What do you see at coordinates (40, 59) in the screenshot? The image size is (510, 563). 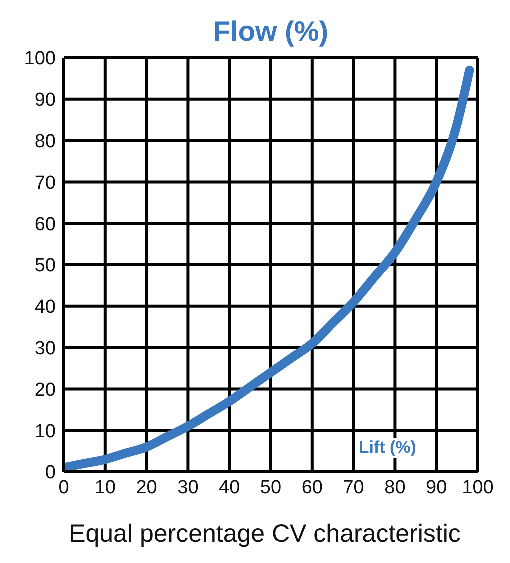 I see `y-tick-label: 100` at bounding box center [40, 59].